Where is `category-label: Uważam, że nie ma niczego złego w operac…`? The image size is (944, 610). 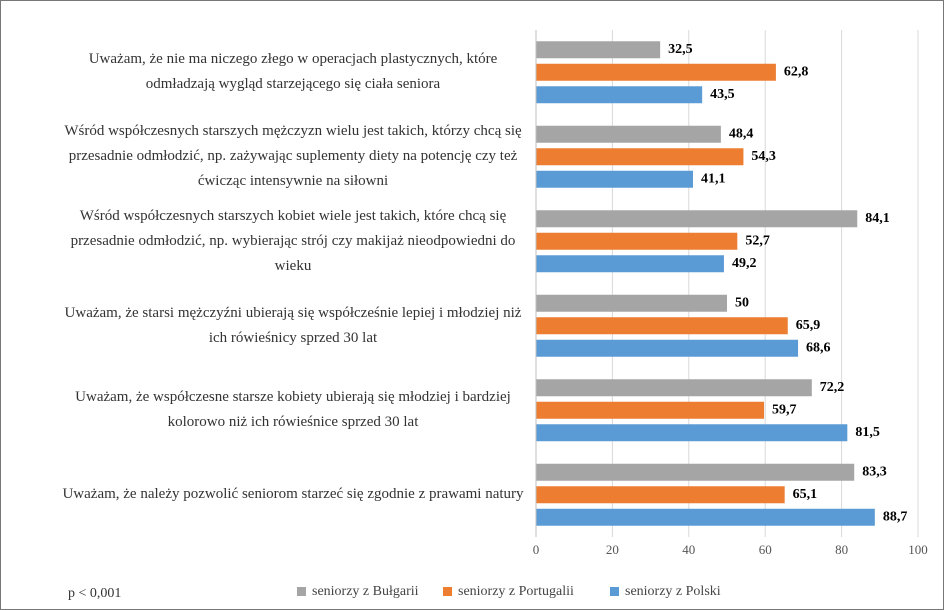 category-label: Uważam, że nie ma niczego złego w operac… is located at coordinates (293, 72).